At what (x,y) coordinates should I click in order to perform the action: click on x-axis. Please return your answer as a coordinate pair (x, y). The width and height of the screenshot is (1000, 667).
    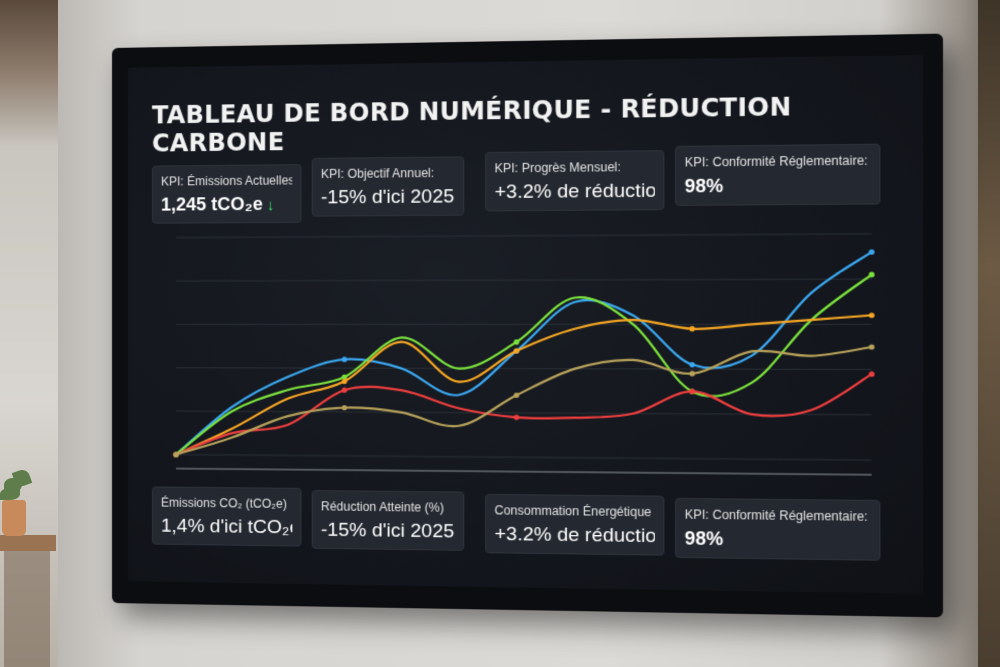
    Looking at the image, I should click on (524, 472).